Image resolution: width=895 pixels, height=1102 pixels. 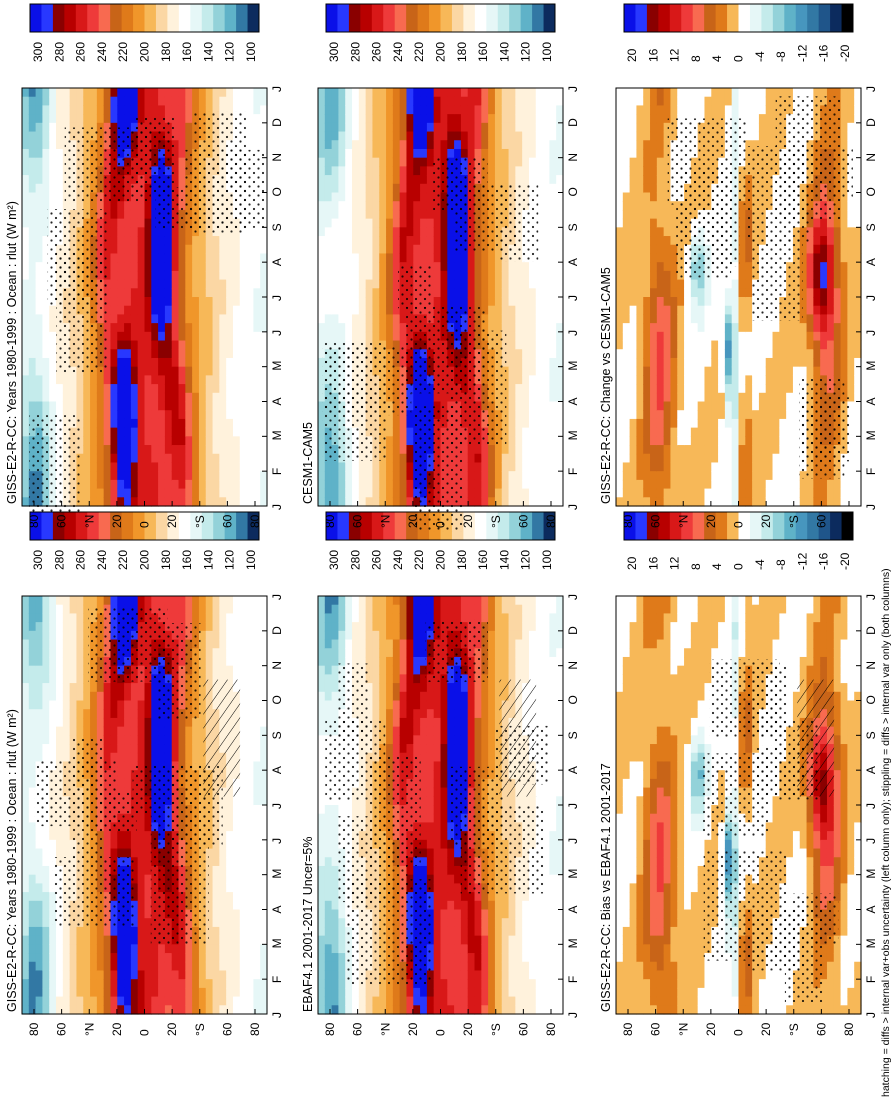 I want to click on month-tick-label: A, so click(x=277, y=909).